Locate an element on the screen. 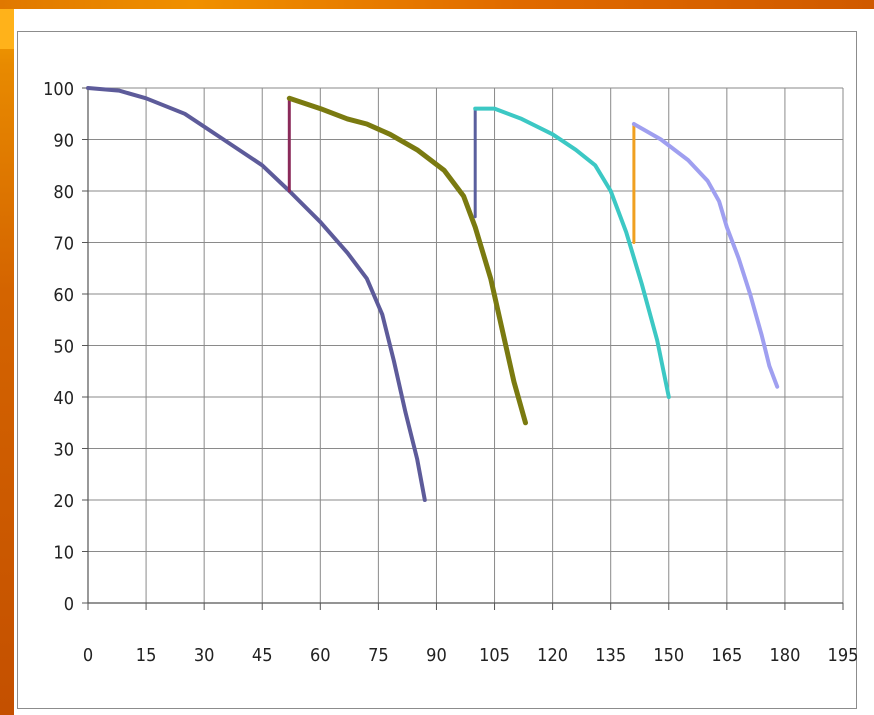  y-tick-label: 30 is located at coordinates (63, 450).